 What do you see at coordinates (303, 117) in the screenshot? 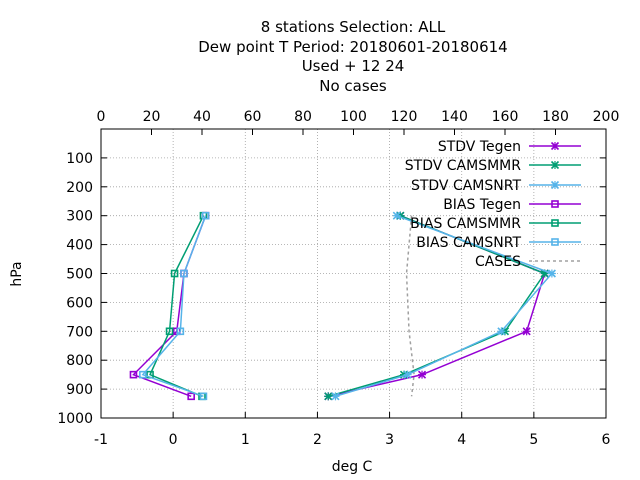
I see `x2-tick-label: 80` at bounding box center [303, 117].